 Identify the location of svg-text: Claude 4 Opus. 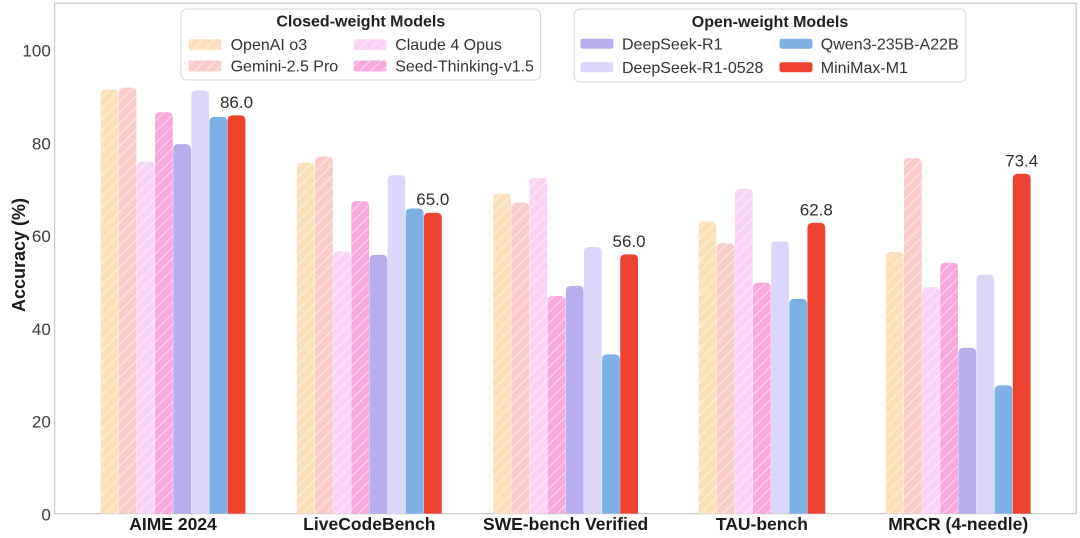
(448, 45).